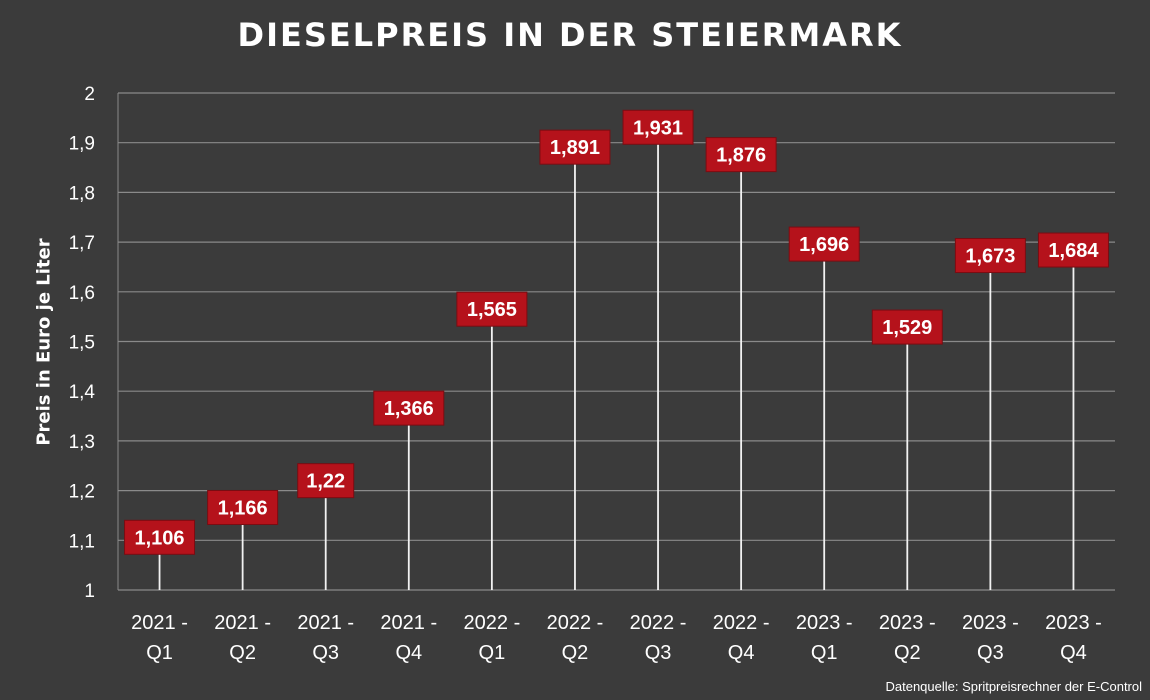 This screenshot has width=1150, height=700. I want to click on y-tick-label: 1,1, so click(82, 541).